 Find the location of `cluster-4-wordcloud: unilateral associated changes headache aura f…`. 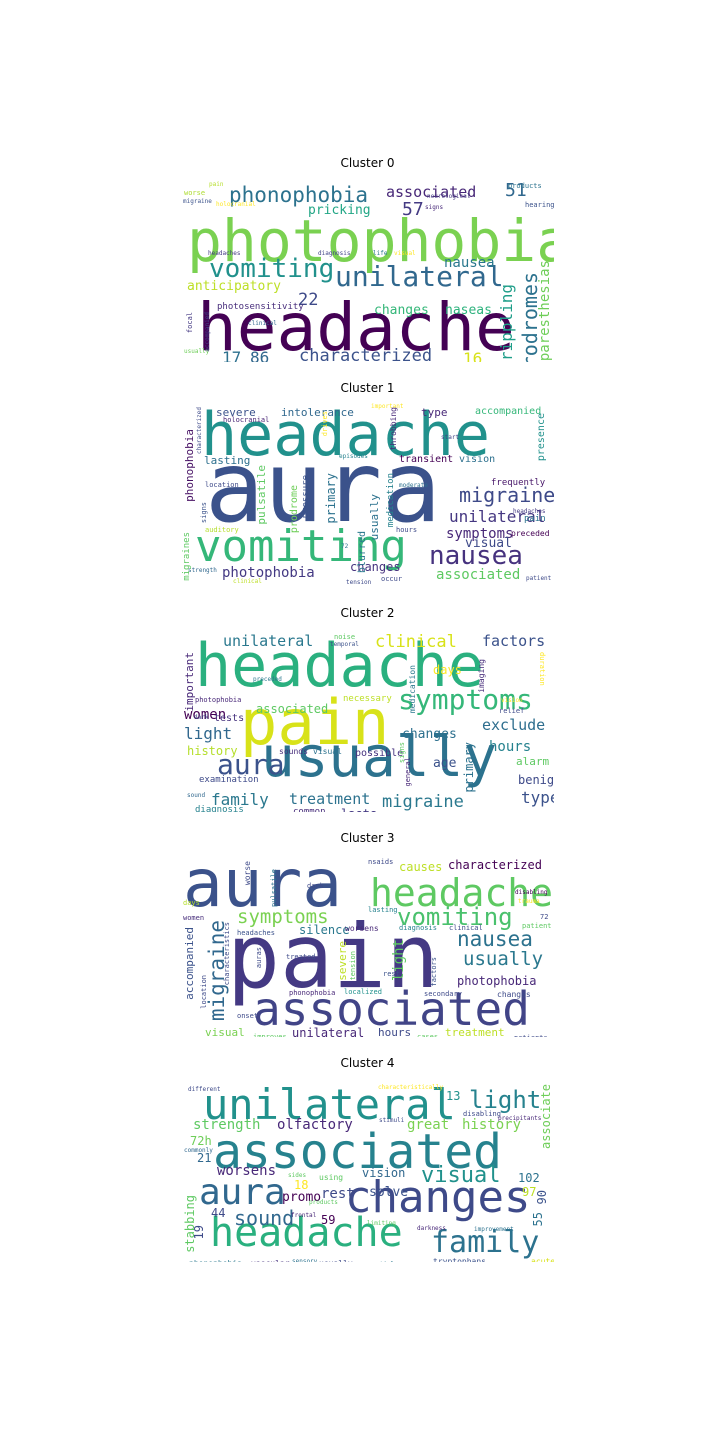

cluster-4-wordcloud: unilateral associated changes headache aura f… is located at coordinates (367, 1167).